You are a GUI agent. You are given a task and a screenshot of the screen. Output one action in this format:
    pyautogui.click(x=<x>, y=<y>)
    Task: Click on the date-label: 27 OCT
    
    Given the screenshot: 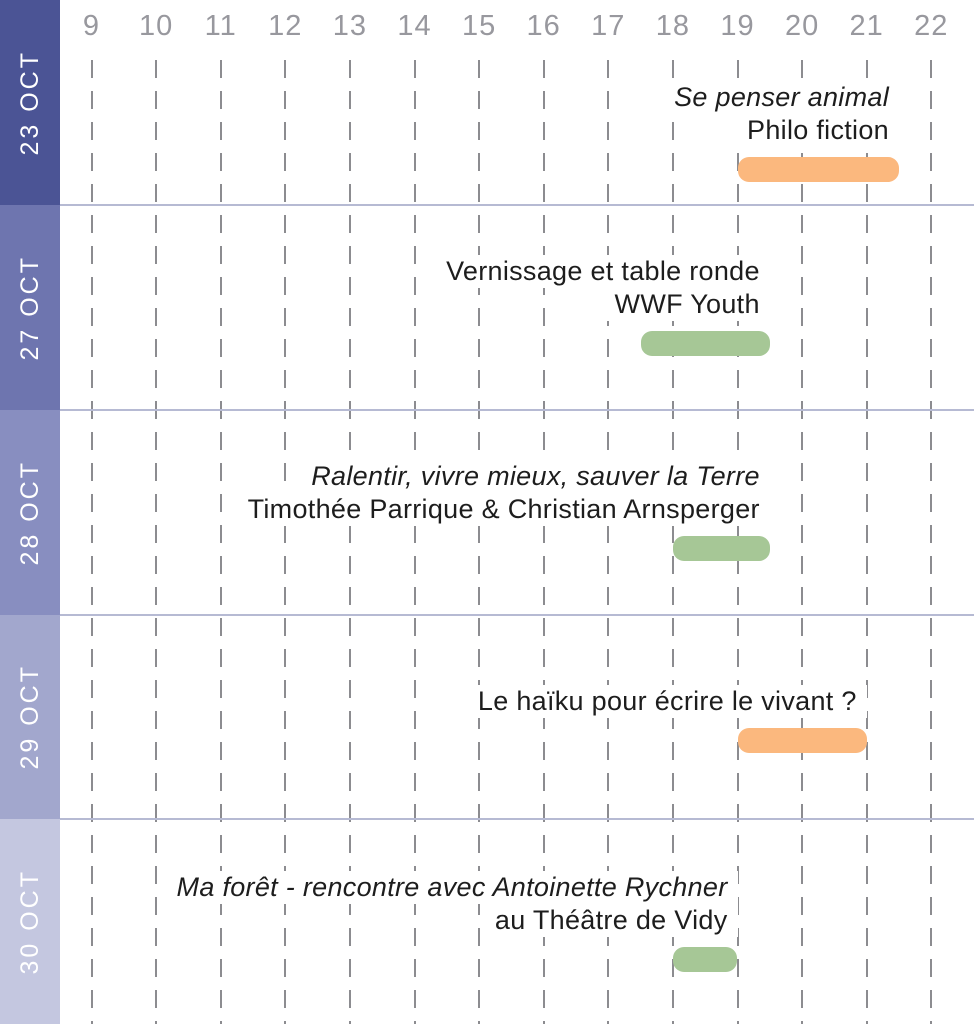 What is the action you would take?
    pyautogui.click(x=29, y=307)
    